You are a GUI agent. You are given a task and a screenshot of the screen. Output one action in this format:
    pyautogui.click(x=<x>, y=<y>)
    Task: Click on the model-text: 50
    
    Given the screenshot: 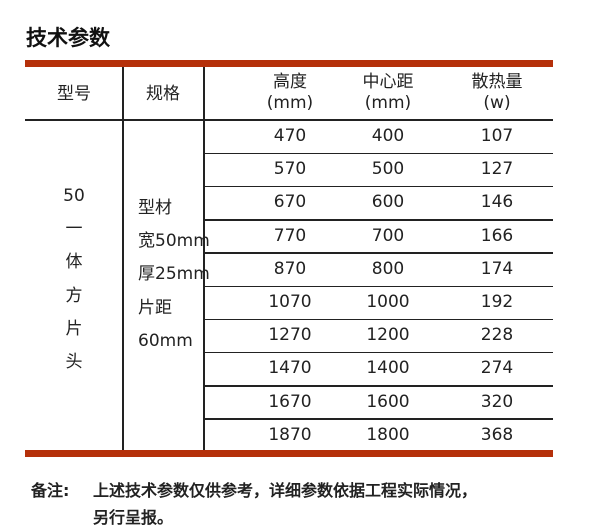 What is the action you would take?
    pyautogui.click(x=74, y=196)
    